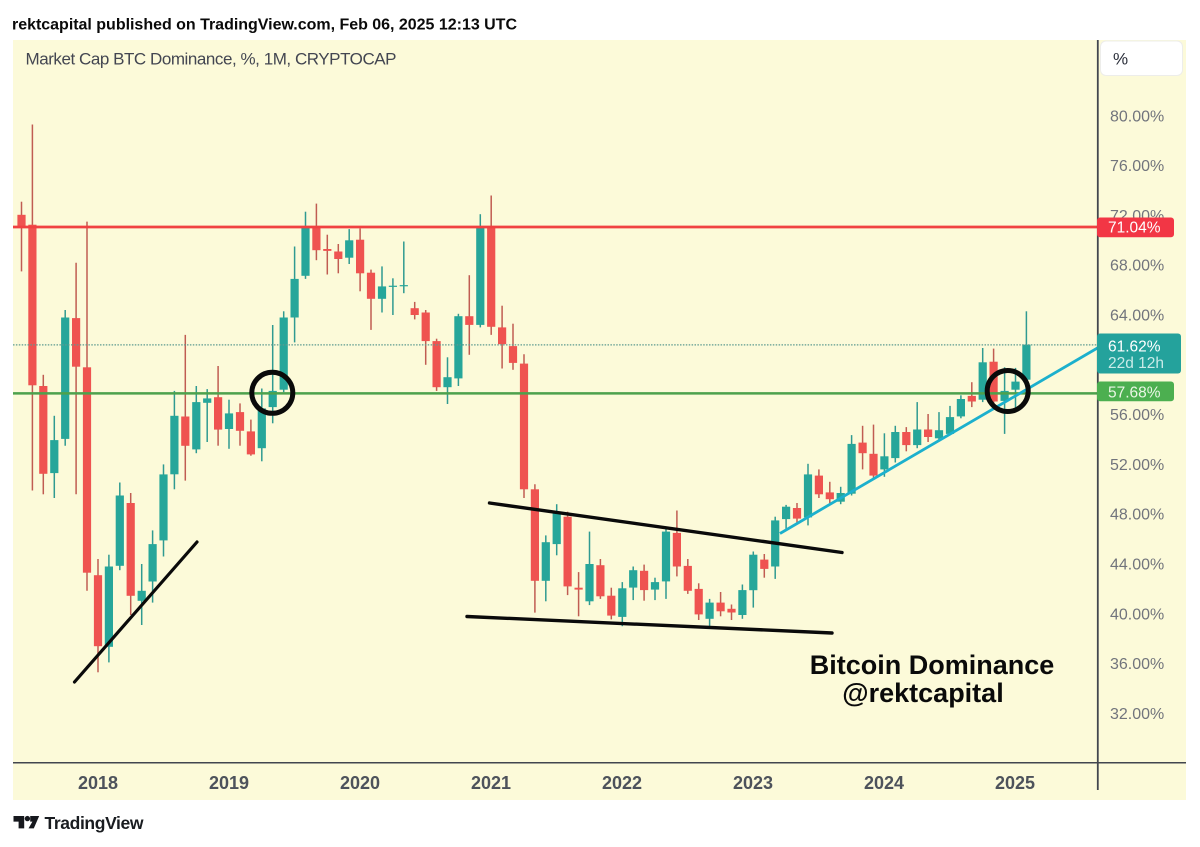 The image size is (1200, 847). I want to click on svg-text: 2023, so click(753, 783).